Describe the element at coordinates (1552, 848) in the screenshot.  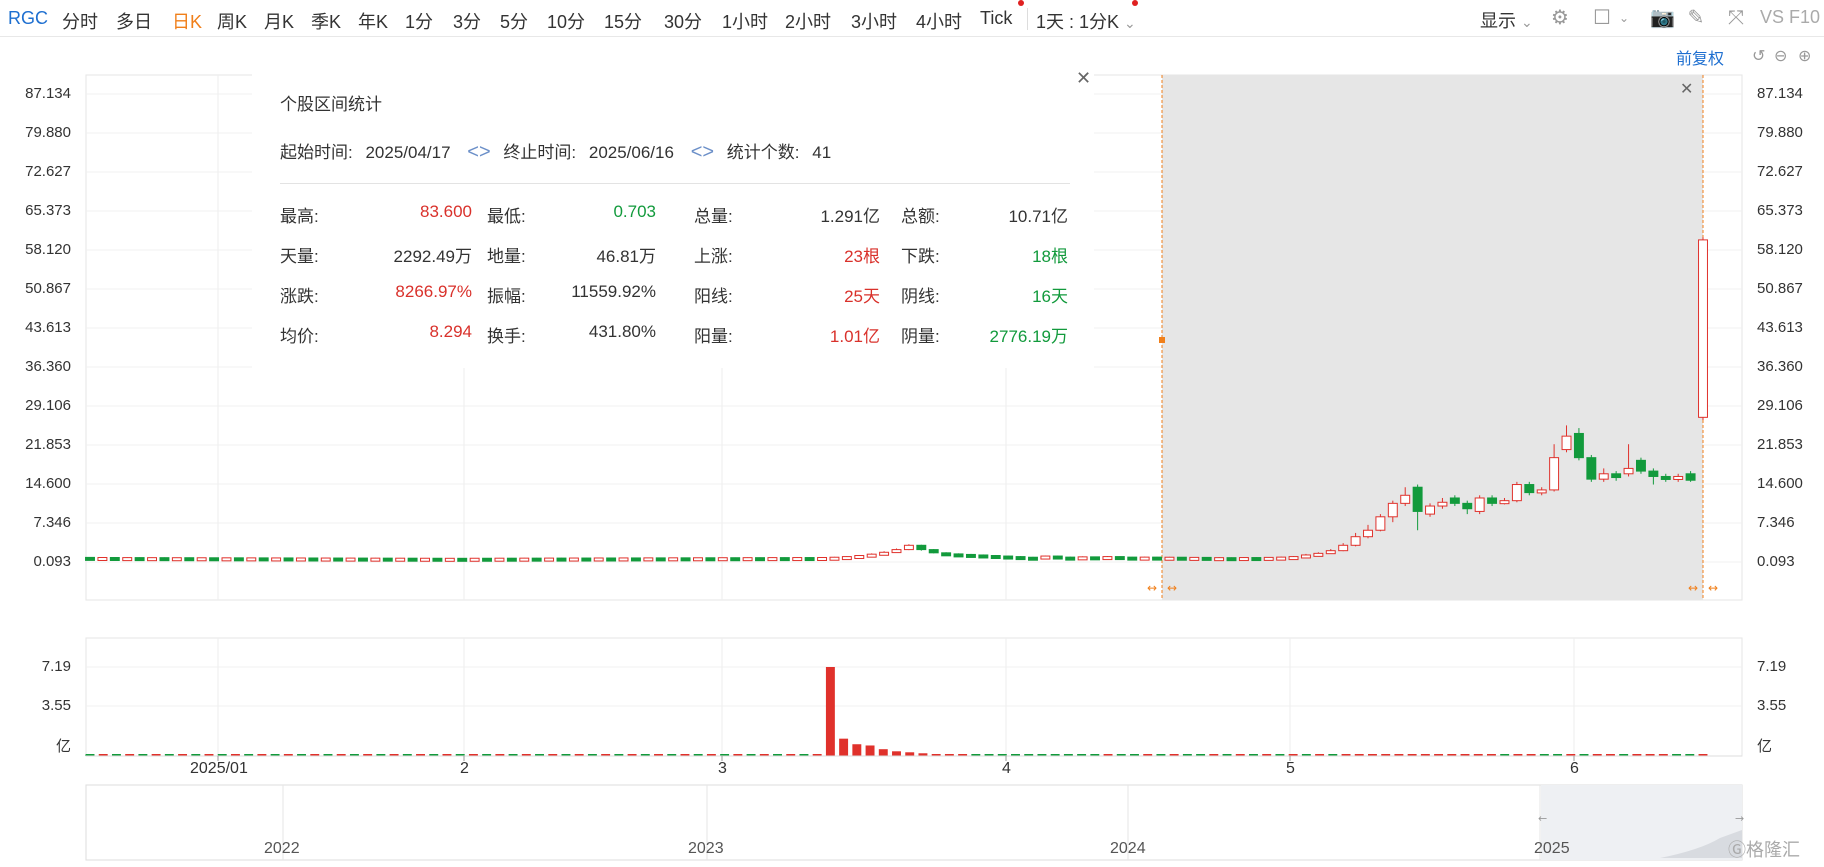
I see `navigator-tick-label: 2025` at that location.